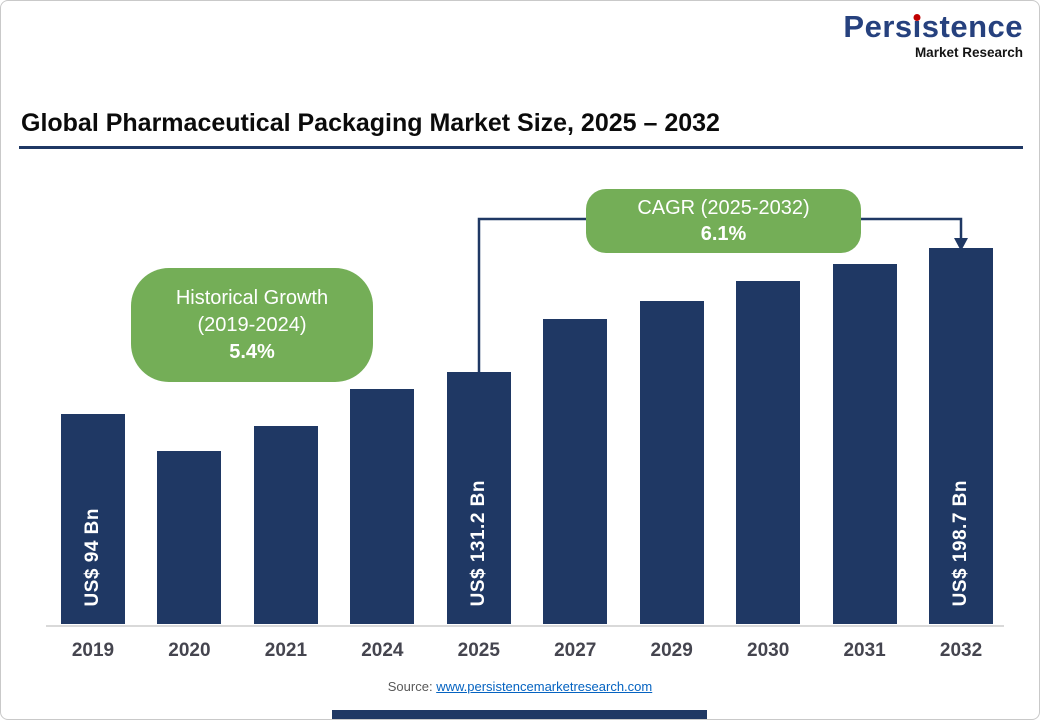  I want to click on source-prefix: Source:, so click(410, 686).